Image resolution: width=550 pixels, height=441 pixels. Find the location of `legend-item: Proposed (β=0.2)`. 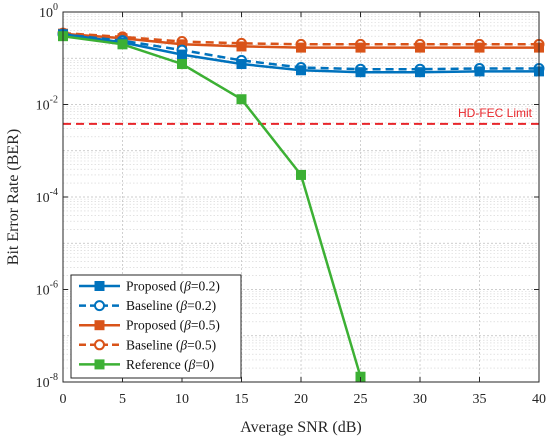

legend-item: Proposed (β=0.2) is located at coordinates (149, 286).